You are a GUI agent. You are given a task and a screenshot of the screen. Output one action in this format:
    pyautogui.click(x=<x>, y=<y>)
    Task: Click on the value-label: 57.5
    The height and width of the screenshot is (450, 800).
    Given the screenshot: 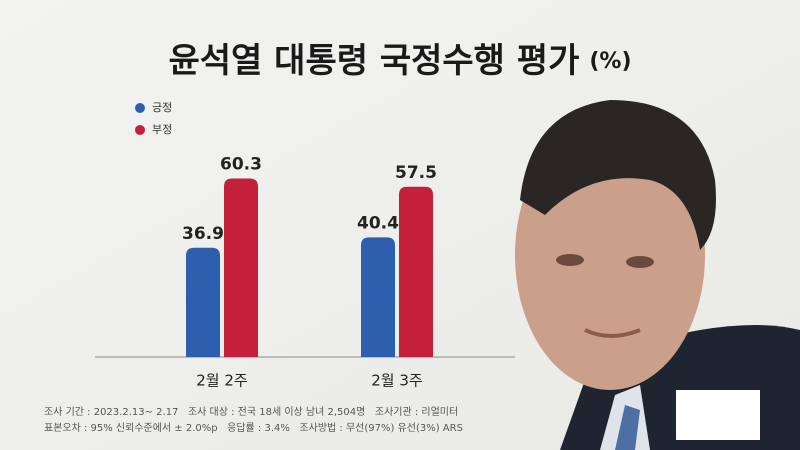 What is the action you would take?
    pyautogui.click(x=416, y=173)
    